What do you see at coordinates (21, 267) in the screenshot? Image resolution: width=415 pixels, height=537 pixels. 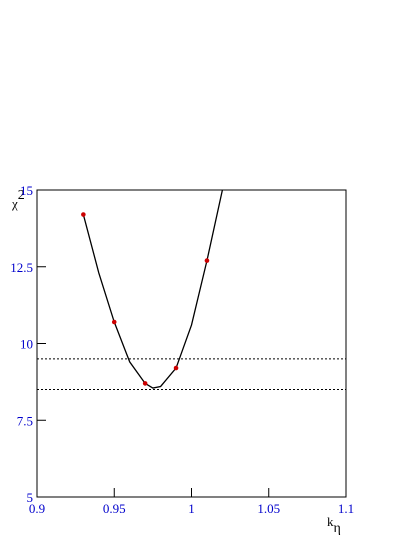 I see `y-tick-label: 12.5` at bounding box center [21, 267].